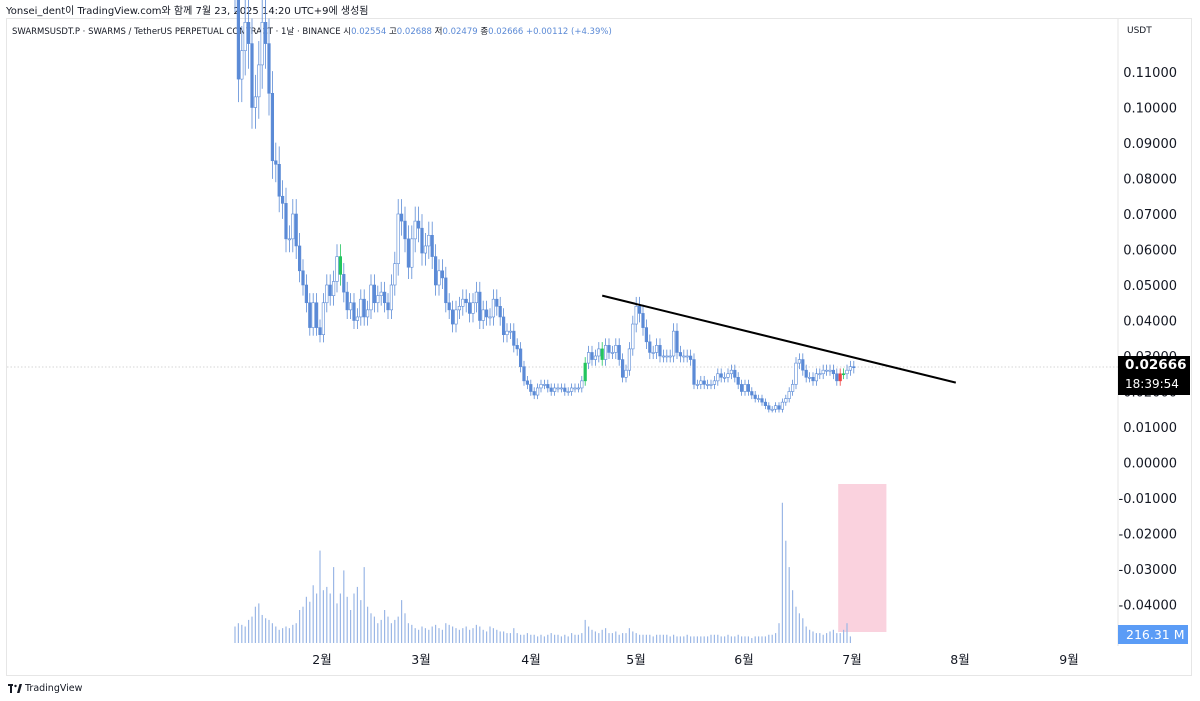 The width and height of the screenshot is (1200, 701). I want to click on tradingview-brand: TradingView, so click(45, 688).